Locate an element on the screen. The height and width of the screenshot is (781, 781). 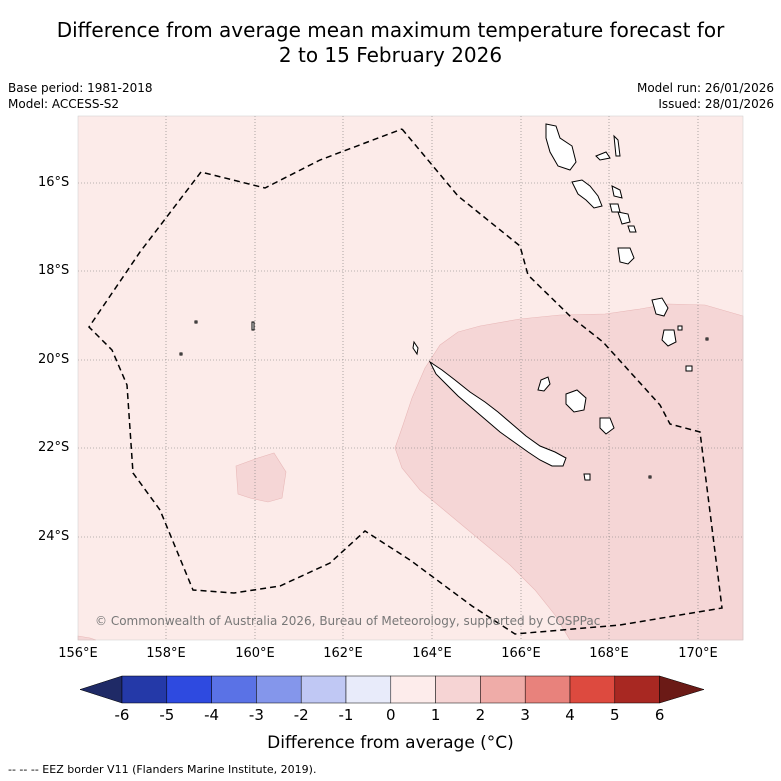
island-espiritu-santo is located at coordinates (561, 147).